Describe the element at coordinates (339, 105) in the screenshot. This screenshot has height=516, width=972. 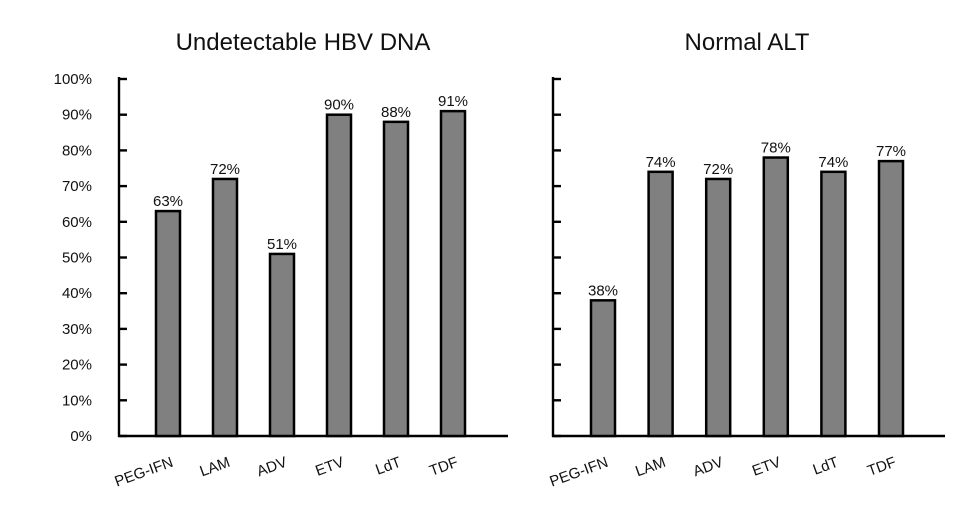
I see `data-label: 90%` at that location.